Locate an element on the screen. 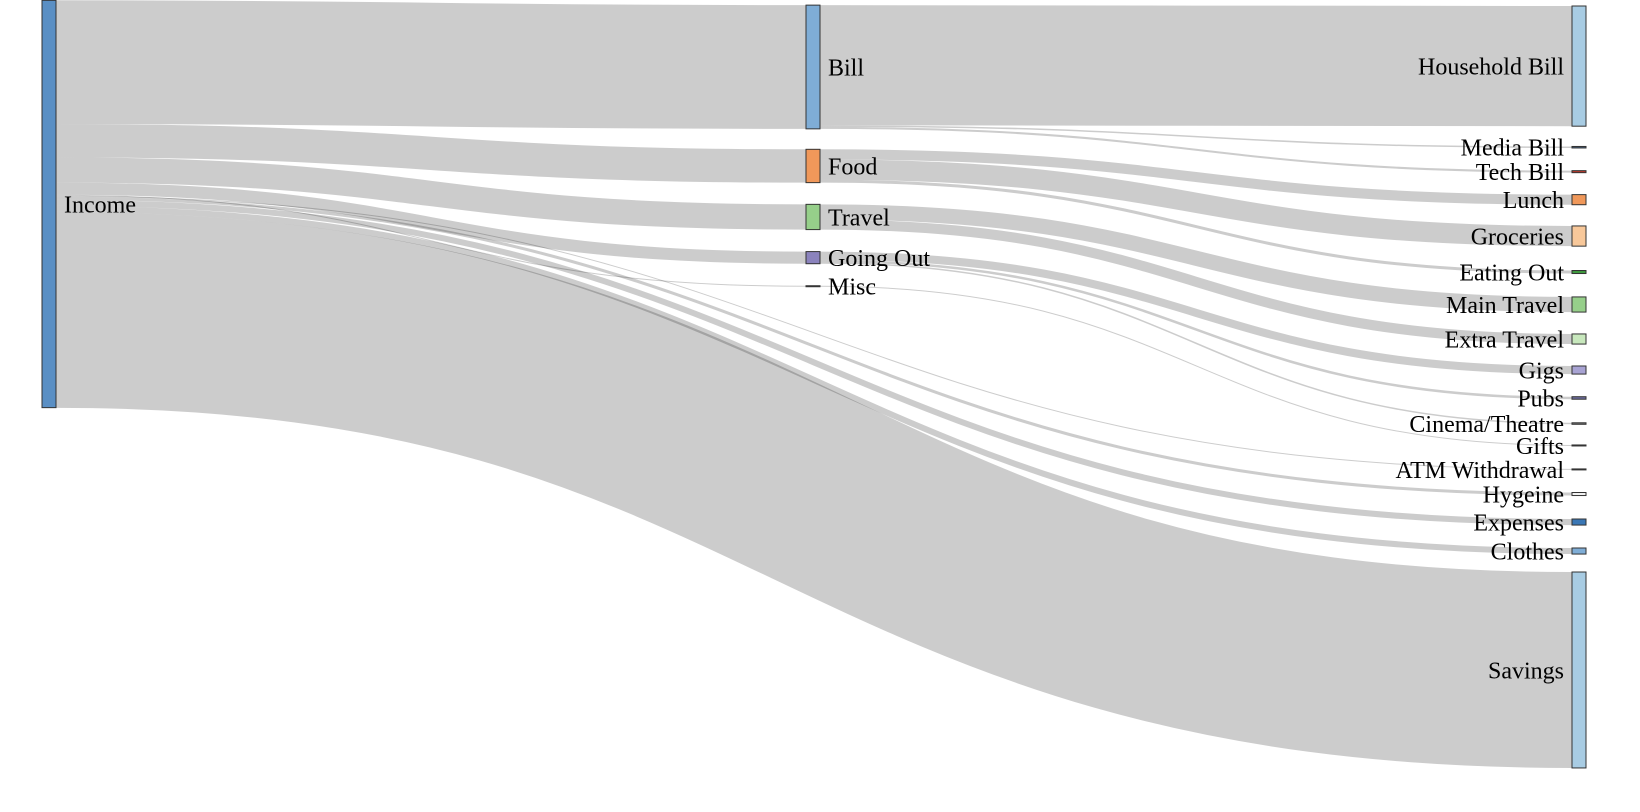  node-household: Household Bill is located at coordinates (1502, 66).